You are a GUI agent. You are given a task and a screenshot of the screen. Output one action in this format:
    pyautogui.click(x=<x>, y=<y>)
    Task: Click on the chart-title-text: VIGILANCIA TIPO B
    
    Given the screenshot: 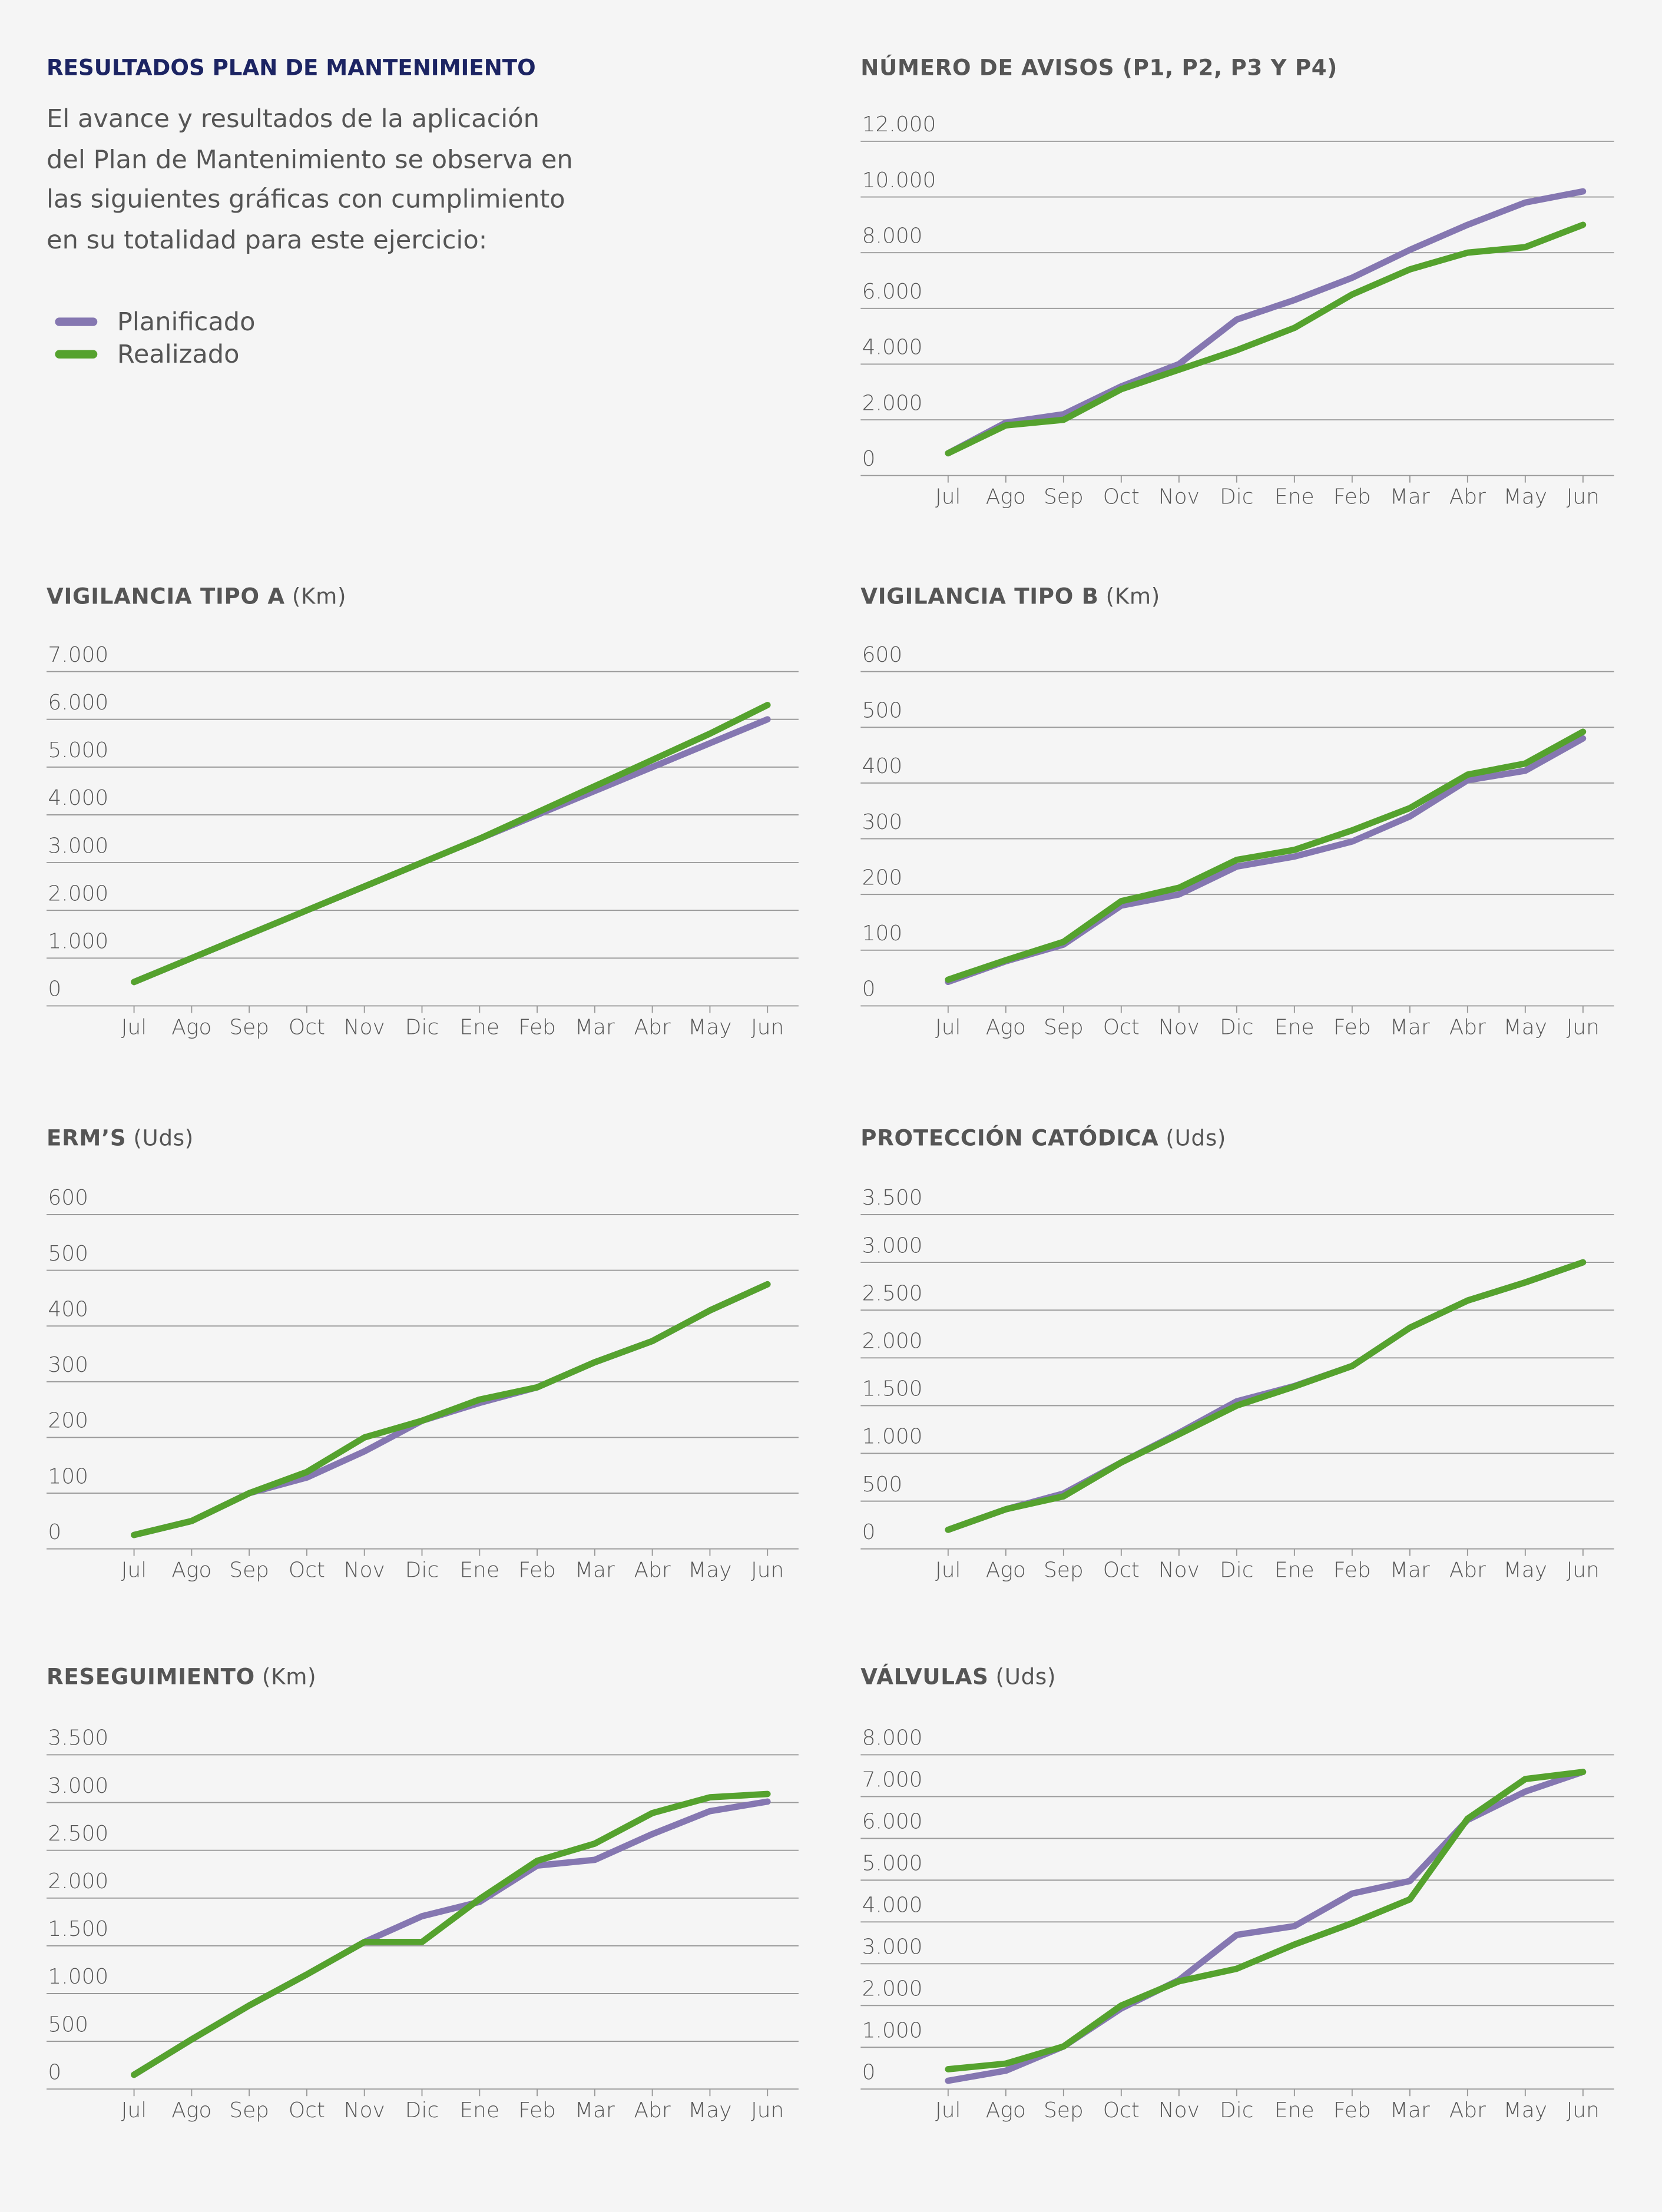 What is the action you would take?
    pyautogui.click(x=979, y=596)
    